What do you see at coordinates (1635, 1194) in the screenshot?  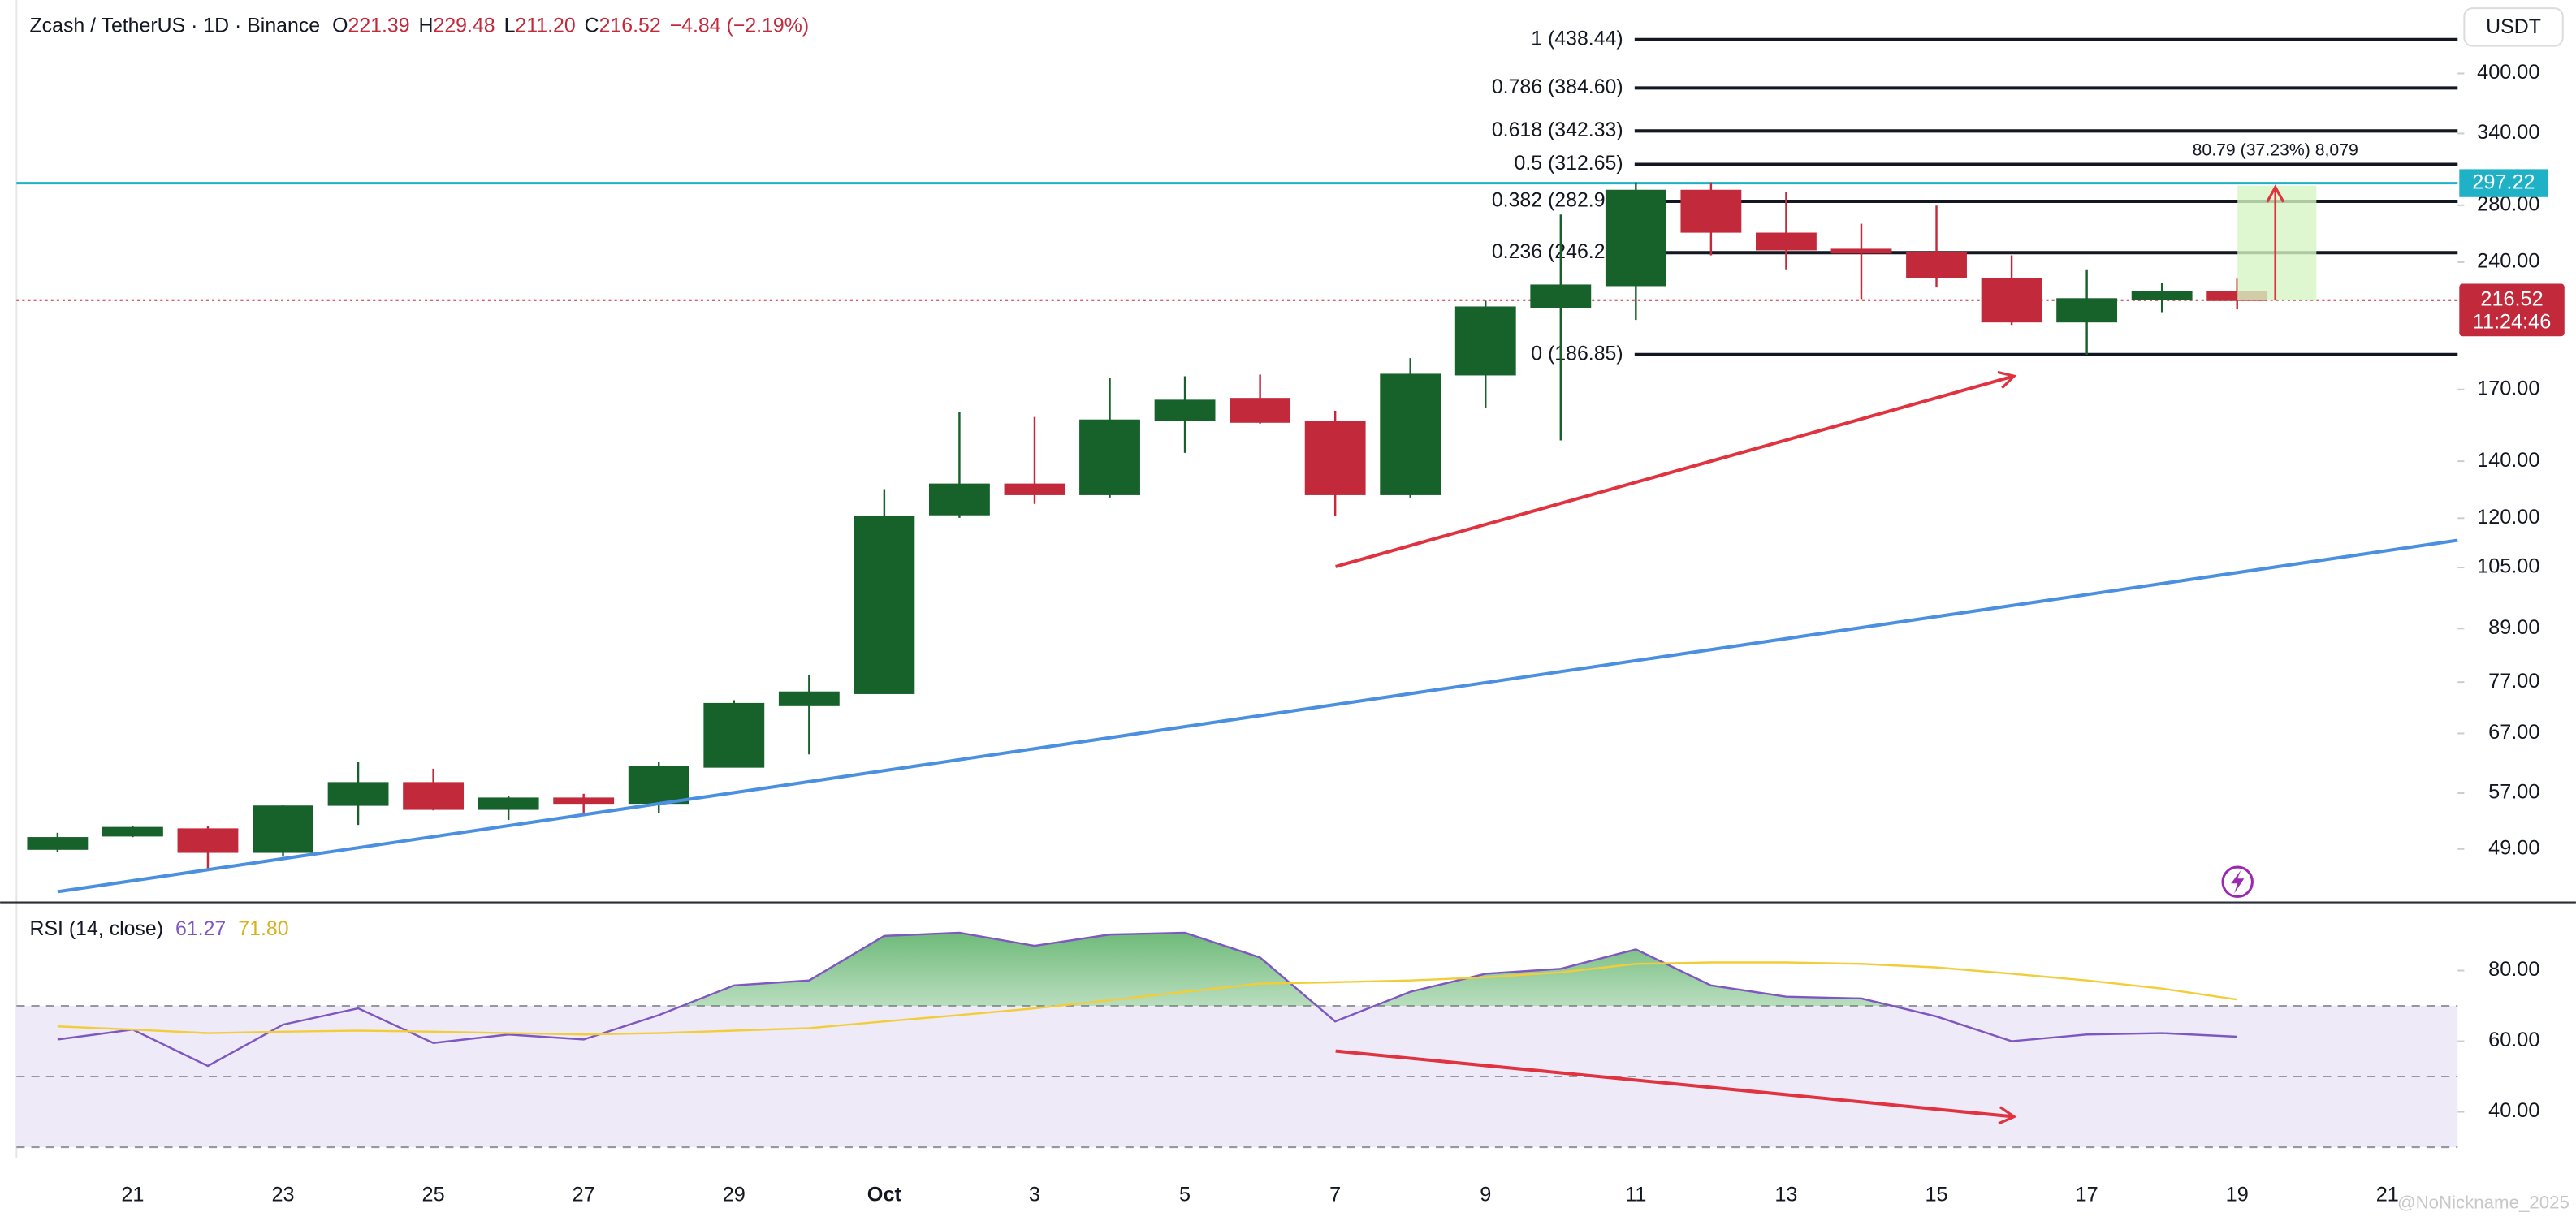 I see `x-tick-label: 11` at bounding box center [1635, 1194].